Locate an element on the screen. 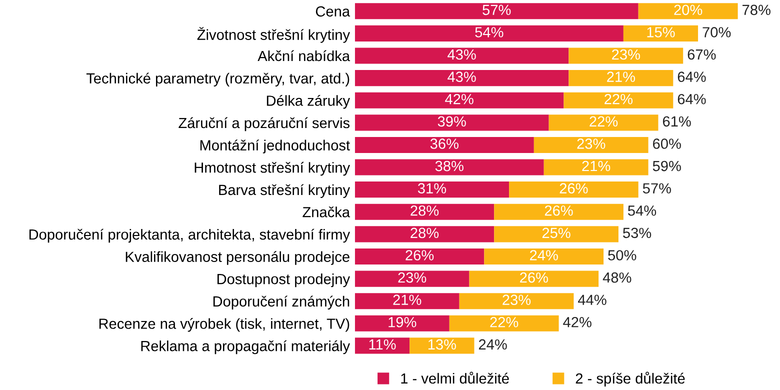  y-tick-label: Značka is located at coordinates (326, 212).